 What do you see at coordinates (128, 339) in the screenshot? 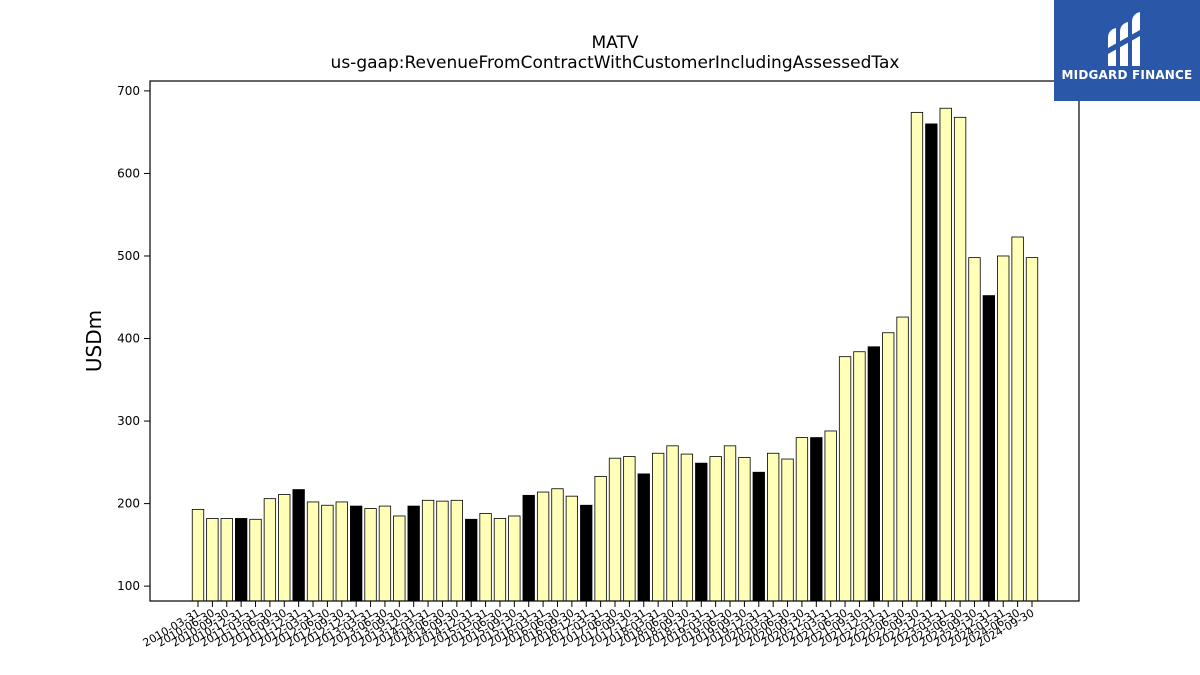
I see `y-tick-label: 400` at bounding box center [128, 339].